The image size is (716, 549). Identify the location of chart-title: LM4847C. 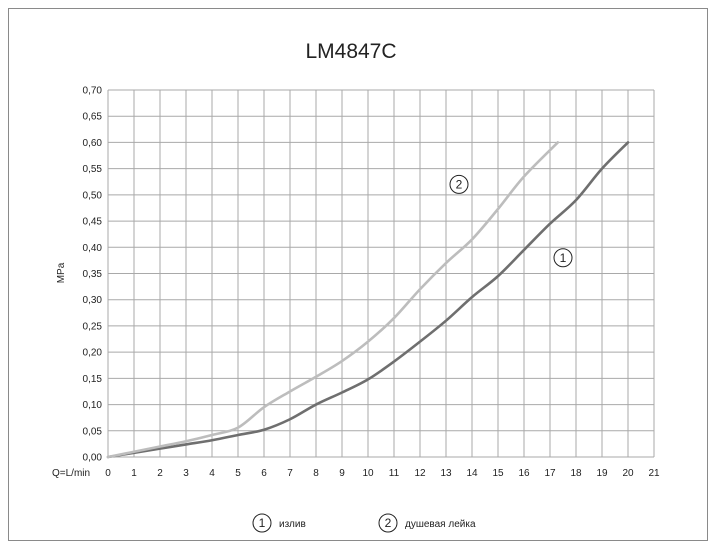
(350, 51).